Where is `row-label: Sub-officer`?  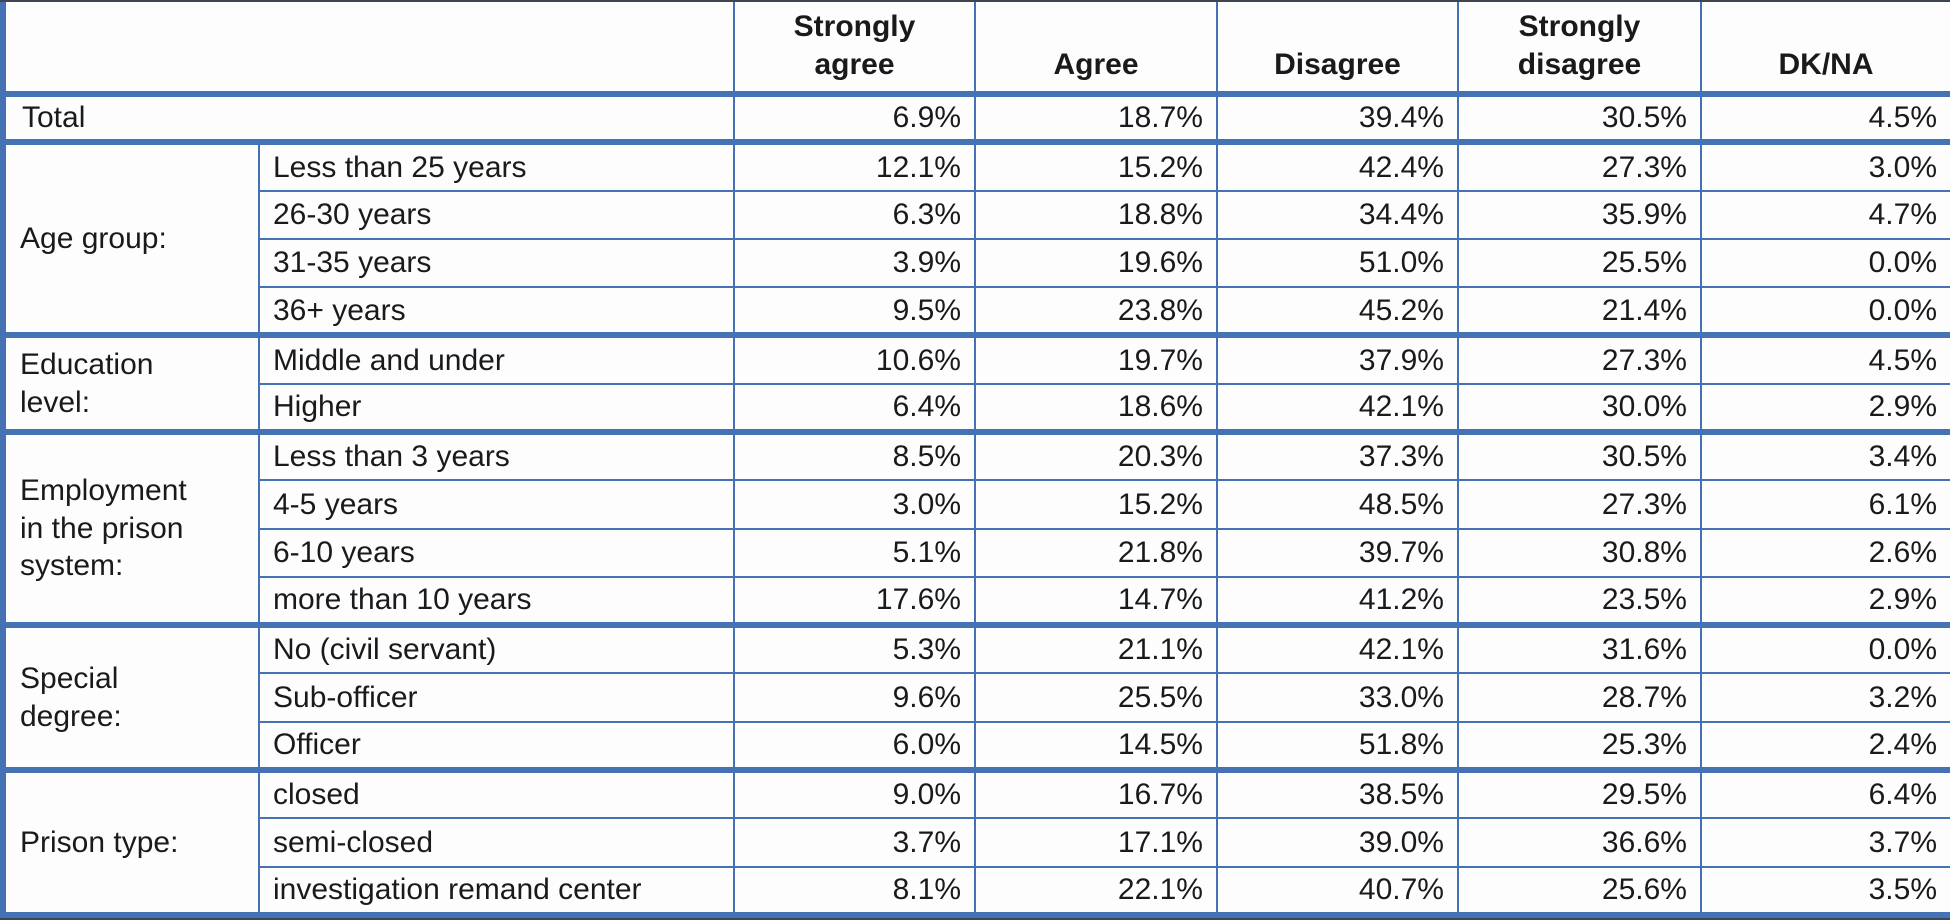
row-label: Sub-officer is located at coordinates (496, 697).